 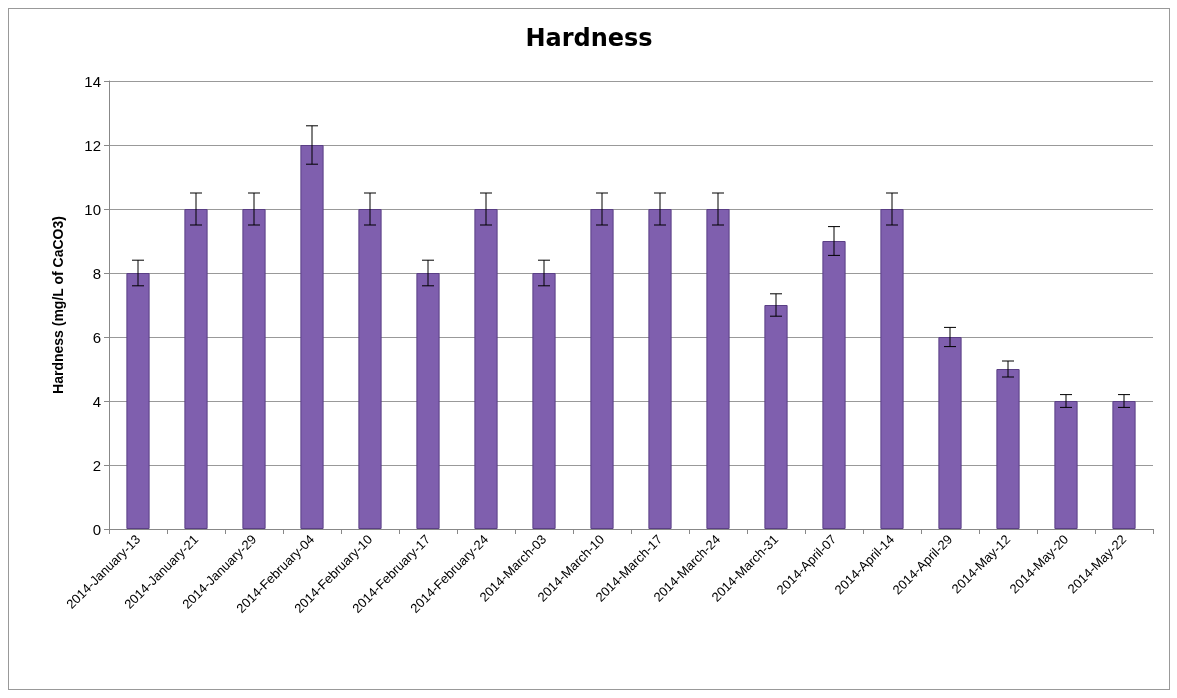 What do you see at coordinates (92, 81) in the screenshot?
I see `y-tick-label: 14` at bounding box center [92, 81].